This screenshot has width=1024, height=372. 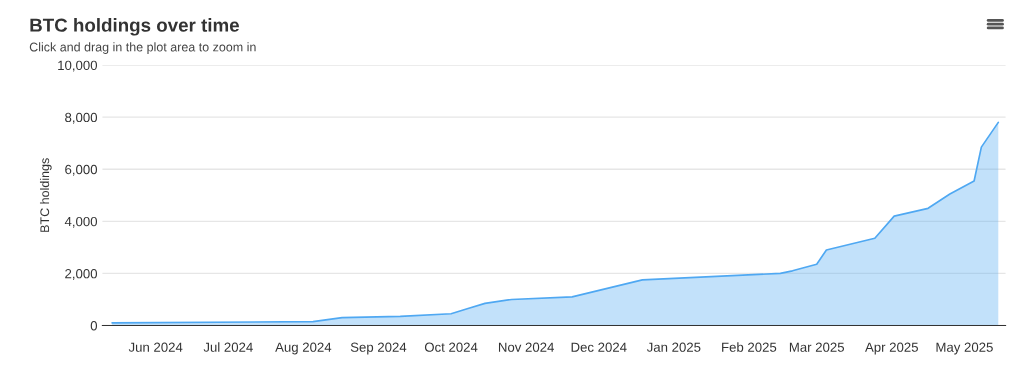 What do you see at coordinates (817, 347) in the screenshot?
I see `x-tick-label: Mar 2025` at bounding box center [817, 347].